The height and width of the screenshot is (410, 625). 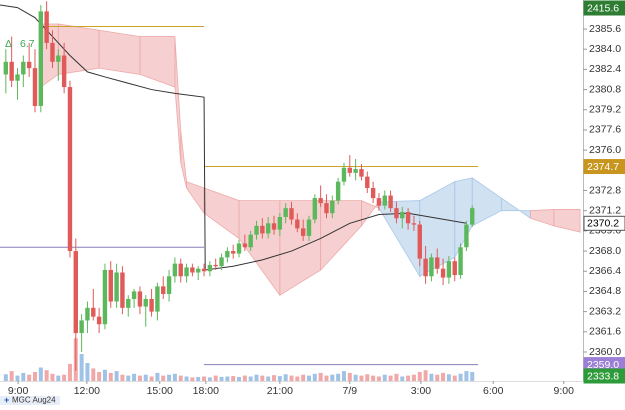 What do you see at coordinates (349, 391) in the screenshot?
I see `x-tick-label: 7/9` at bounding box center [349, 391].